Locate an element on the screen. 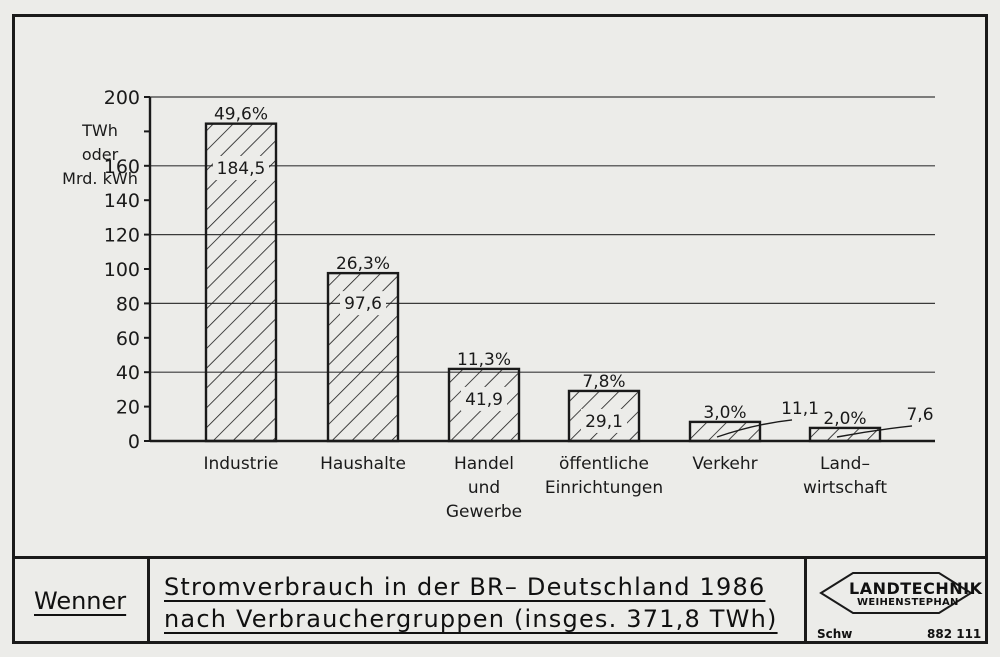 The height and width of the screenshot is (657, 1000). value-label: 7,6 is located at coordinates (919, 415).